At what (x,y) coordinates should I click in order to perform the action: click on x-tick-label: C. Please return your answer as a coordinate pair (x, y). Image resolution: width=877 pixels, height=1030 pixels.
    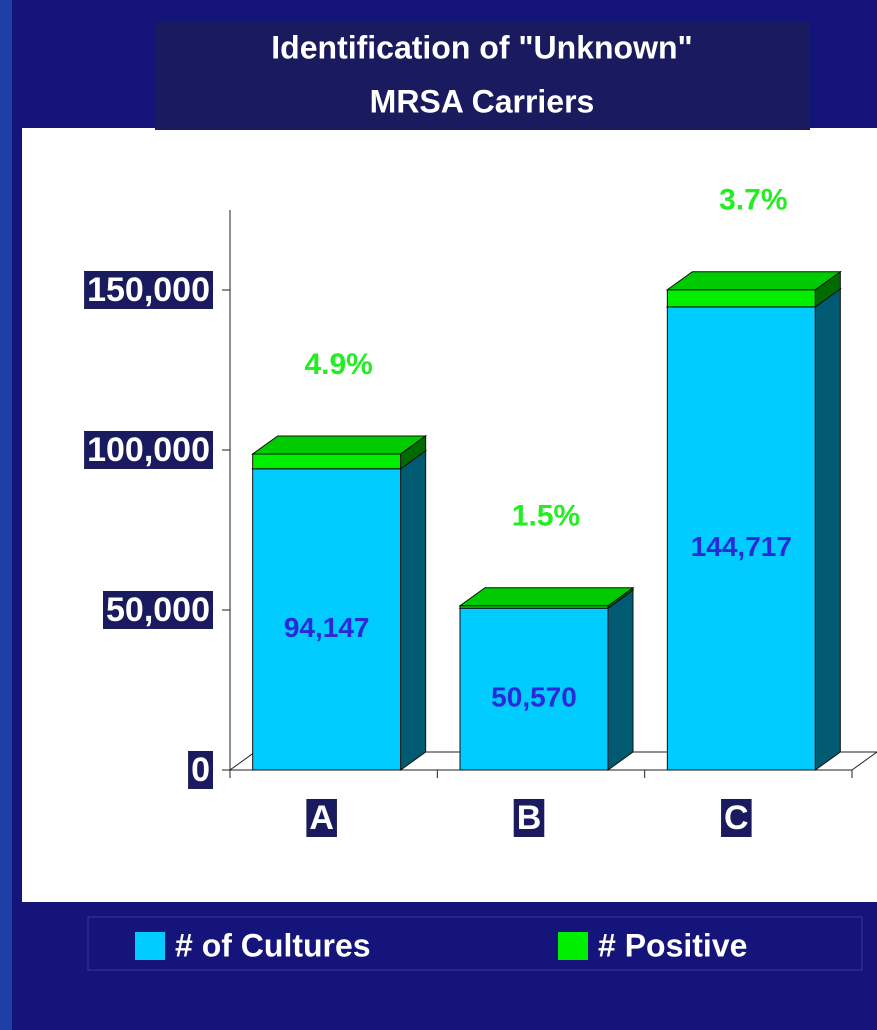
    Looking at the image, I should click on (736, 818).